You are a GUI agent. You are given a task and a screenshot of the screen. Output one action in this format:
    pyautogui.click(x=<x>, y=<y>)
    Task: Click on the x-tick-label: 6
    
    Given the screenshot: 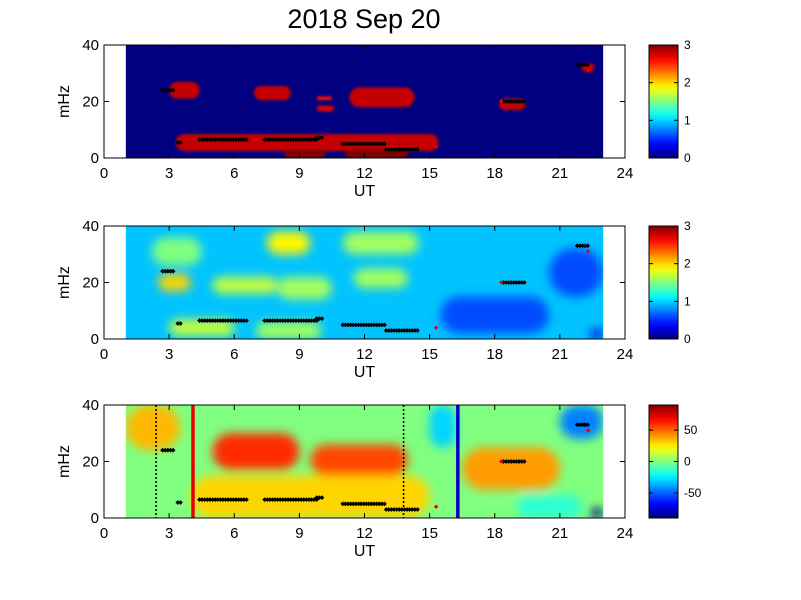 What is the action you would take?
    pyautogui.click(x=234, y=533)
    